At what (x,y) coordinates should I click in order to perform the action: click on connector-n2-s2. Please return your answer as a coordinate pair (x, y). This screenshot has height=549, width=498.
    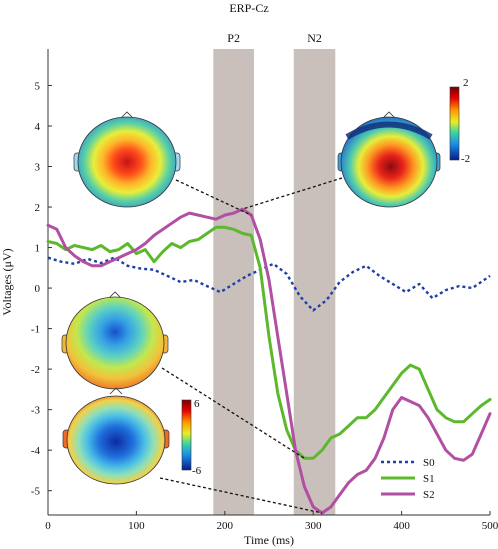
    Looking at the image, I should click on (241, 495).